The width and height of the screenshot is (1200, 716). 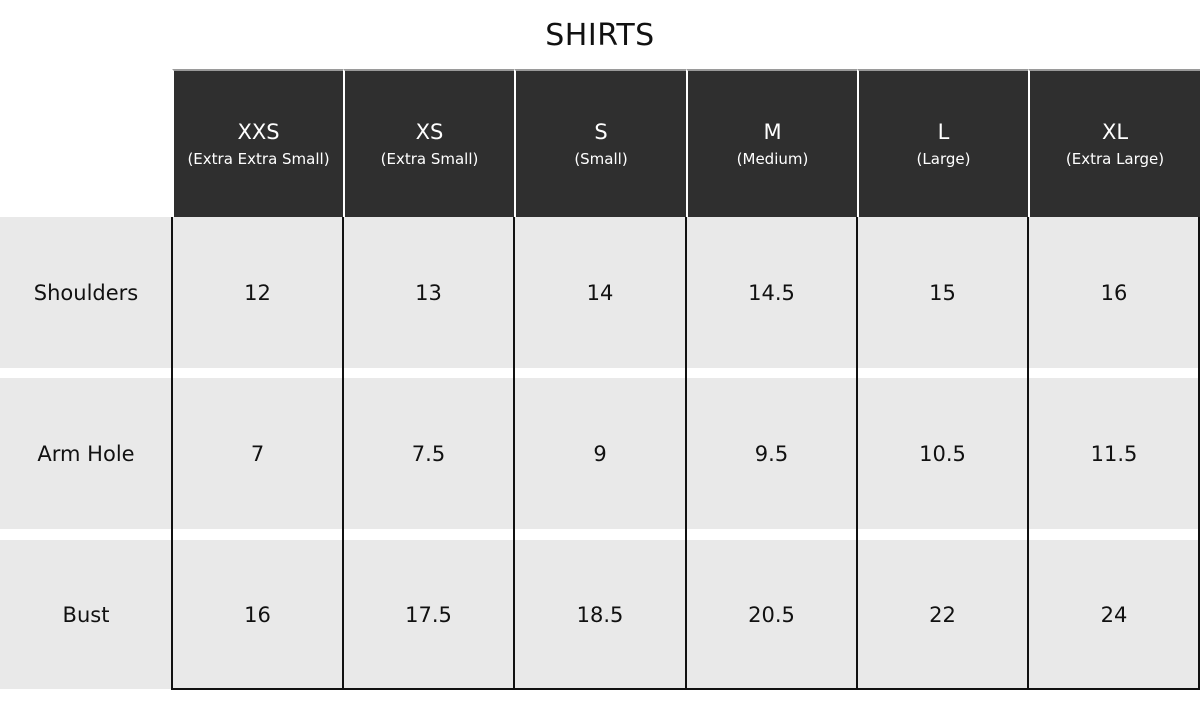 What do you see at coordinates (257, 292) in the screenshot?
I see `table-cell: 12` at bounding box center [257, 292].